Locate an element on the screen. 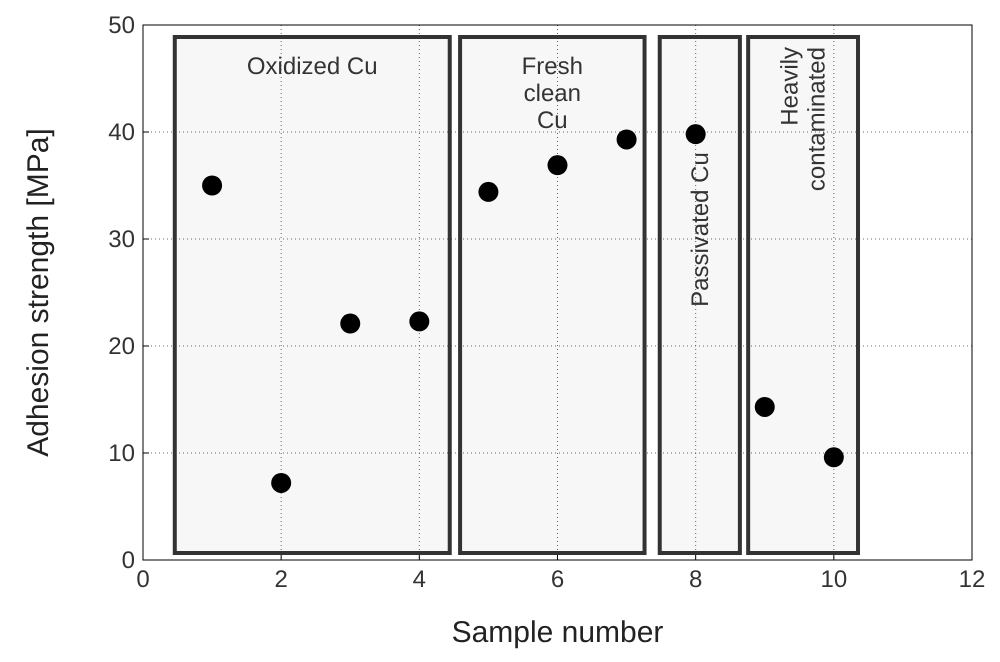 Image resolution: width=1000 pixels, height=662 pixels. x-tick-label: 10 is located at coordinates (834, 579).